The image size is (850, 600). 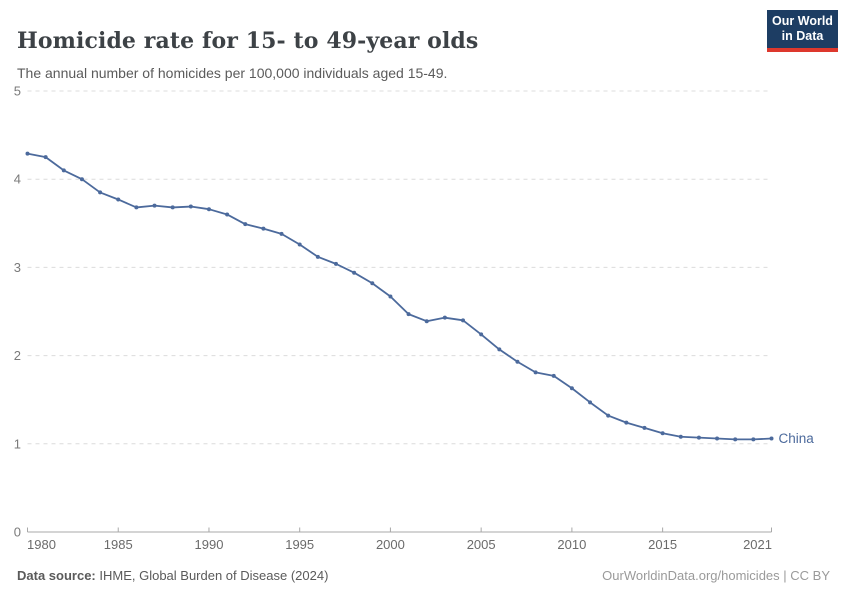 I want to click on x-axis-tick-label: 1985, so click(x=118, y=544).